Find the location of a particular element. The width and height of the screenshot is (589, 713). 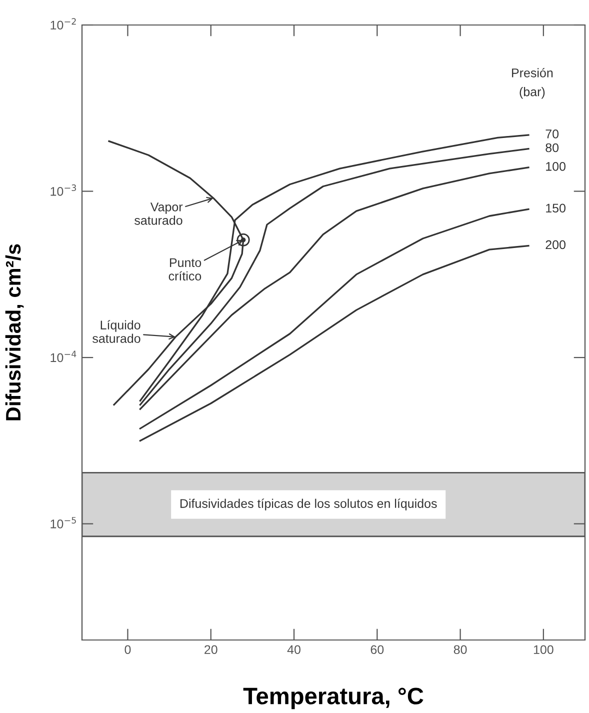

x-tick-label: 80 is located at coordinates (460, 649).